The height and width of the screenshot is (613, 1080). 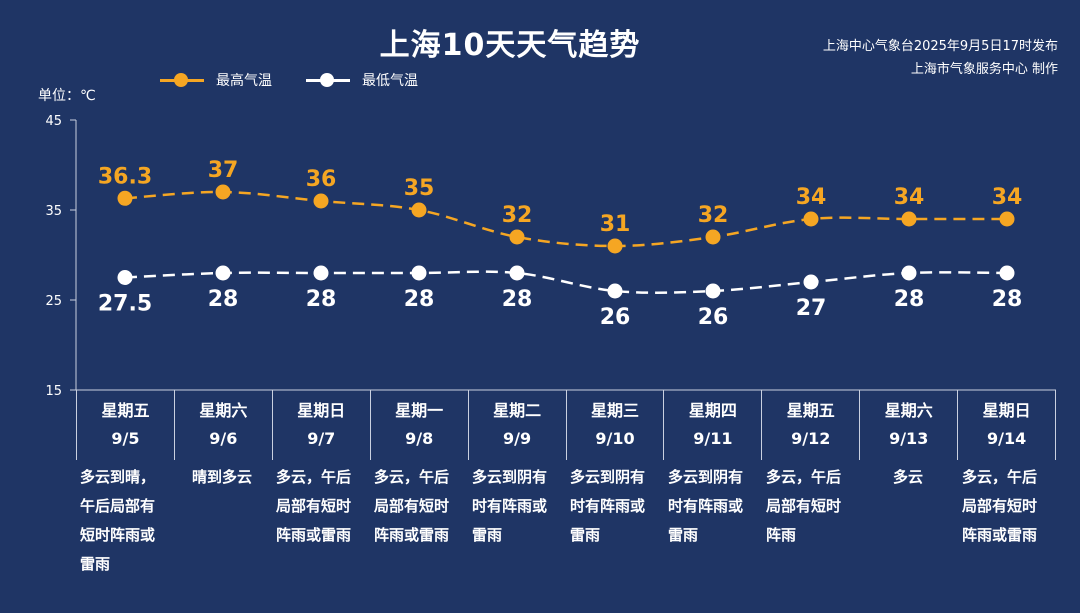 I want to click on high-temp-line, so click(x=565, y=219).